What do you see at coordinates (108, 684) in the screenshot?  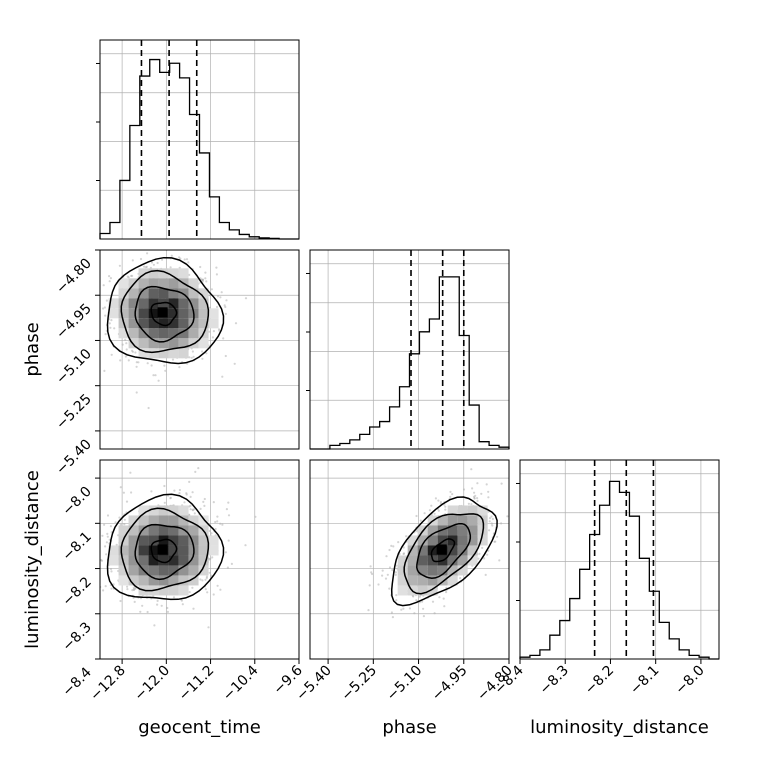 I see `x-tick-label: −12.8` at bounding box center [108, 684].